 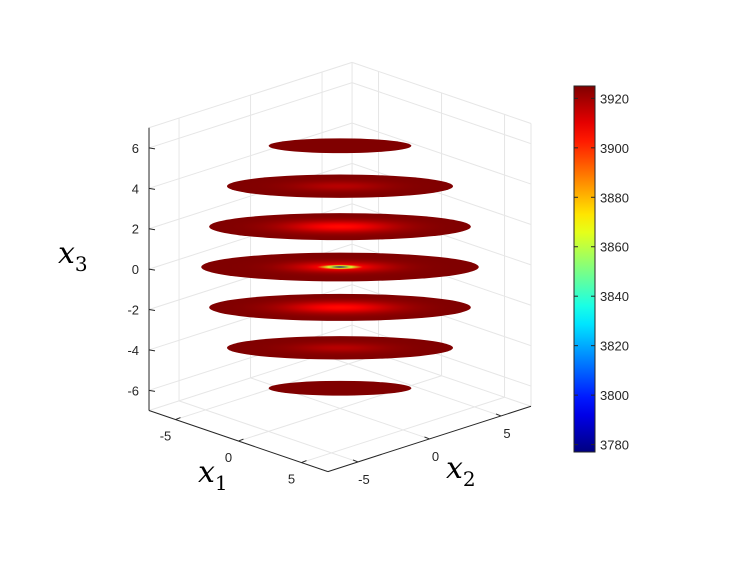 I want to click on disk-slice-z2, so click(x=340, y=227).